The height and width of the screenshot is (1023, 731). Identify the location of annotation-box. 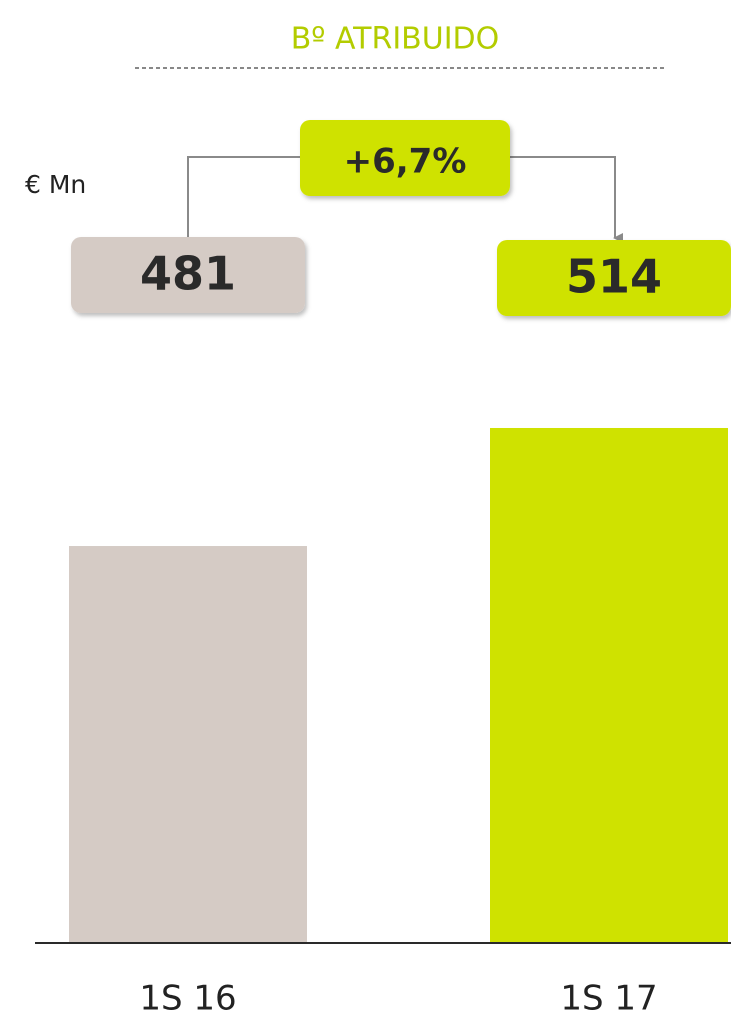
(405, 158).